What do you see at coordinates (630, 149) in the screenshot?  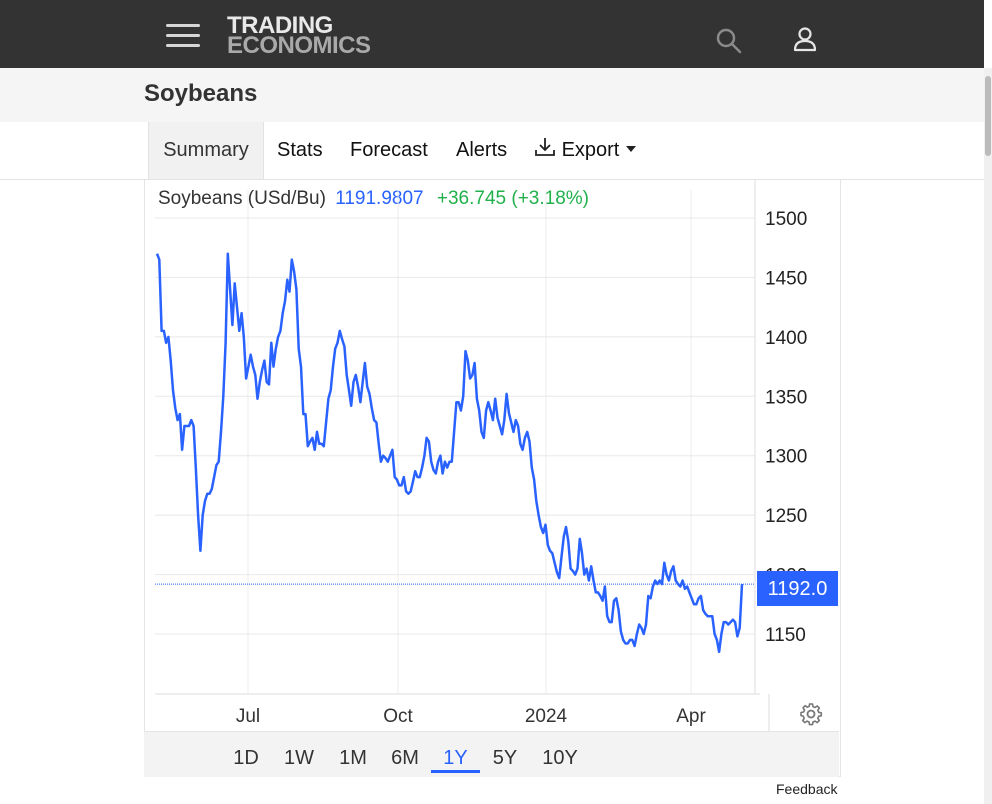 I see `caret-down-icon` at bounding box center [630, 149].